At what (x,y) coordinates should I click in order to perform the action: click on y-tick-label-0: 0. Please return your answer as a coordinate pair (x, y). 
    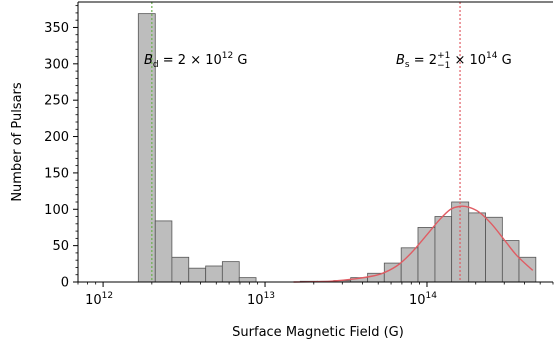
    Looking at the image, I should click on (65, 283).